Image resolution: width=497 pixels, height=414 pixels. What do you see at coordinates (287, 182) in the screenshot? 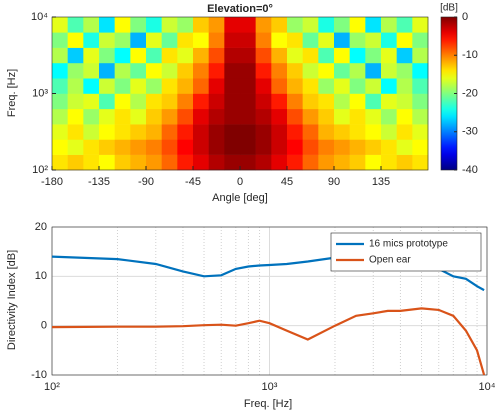
I see `x-tick-label: 45` at bounding box center [287, 182].